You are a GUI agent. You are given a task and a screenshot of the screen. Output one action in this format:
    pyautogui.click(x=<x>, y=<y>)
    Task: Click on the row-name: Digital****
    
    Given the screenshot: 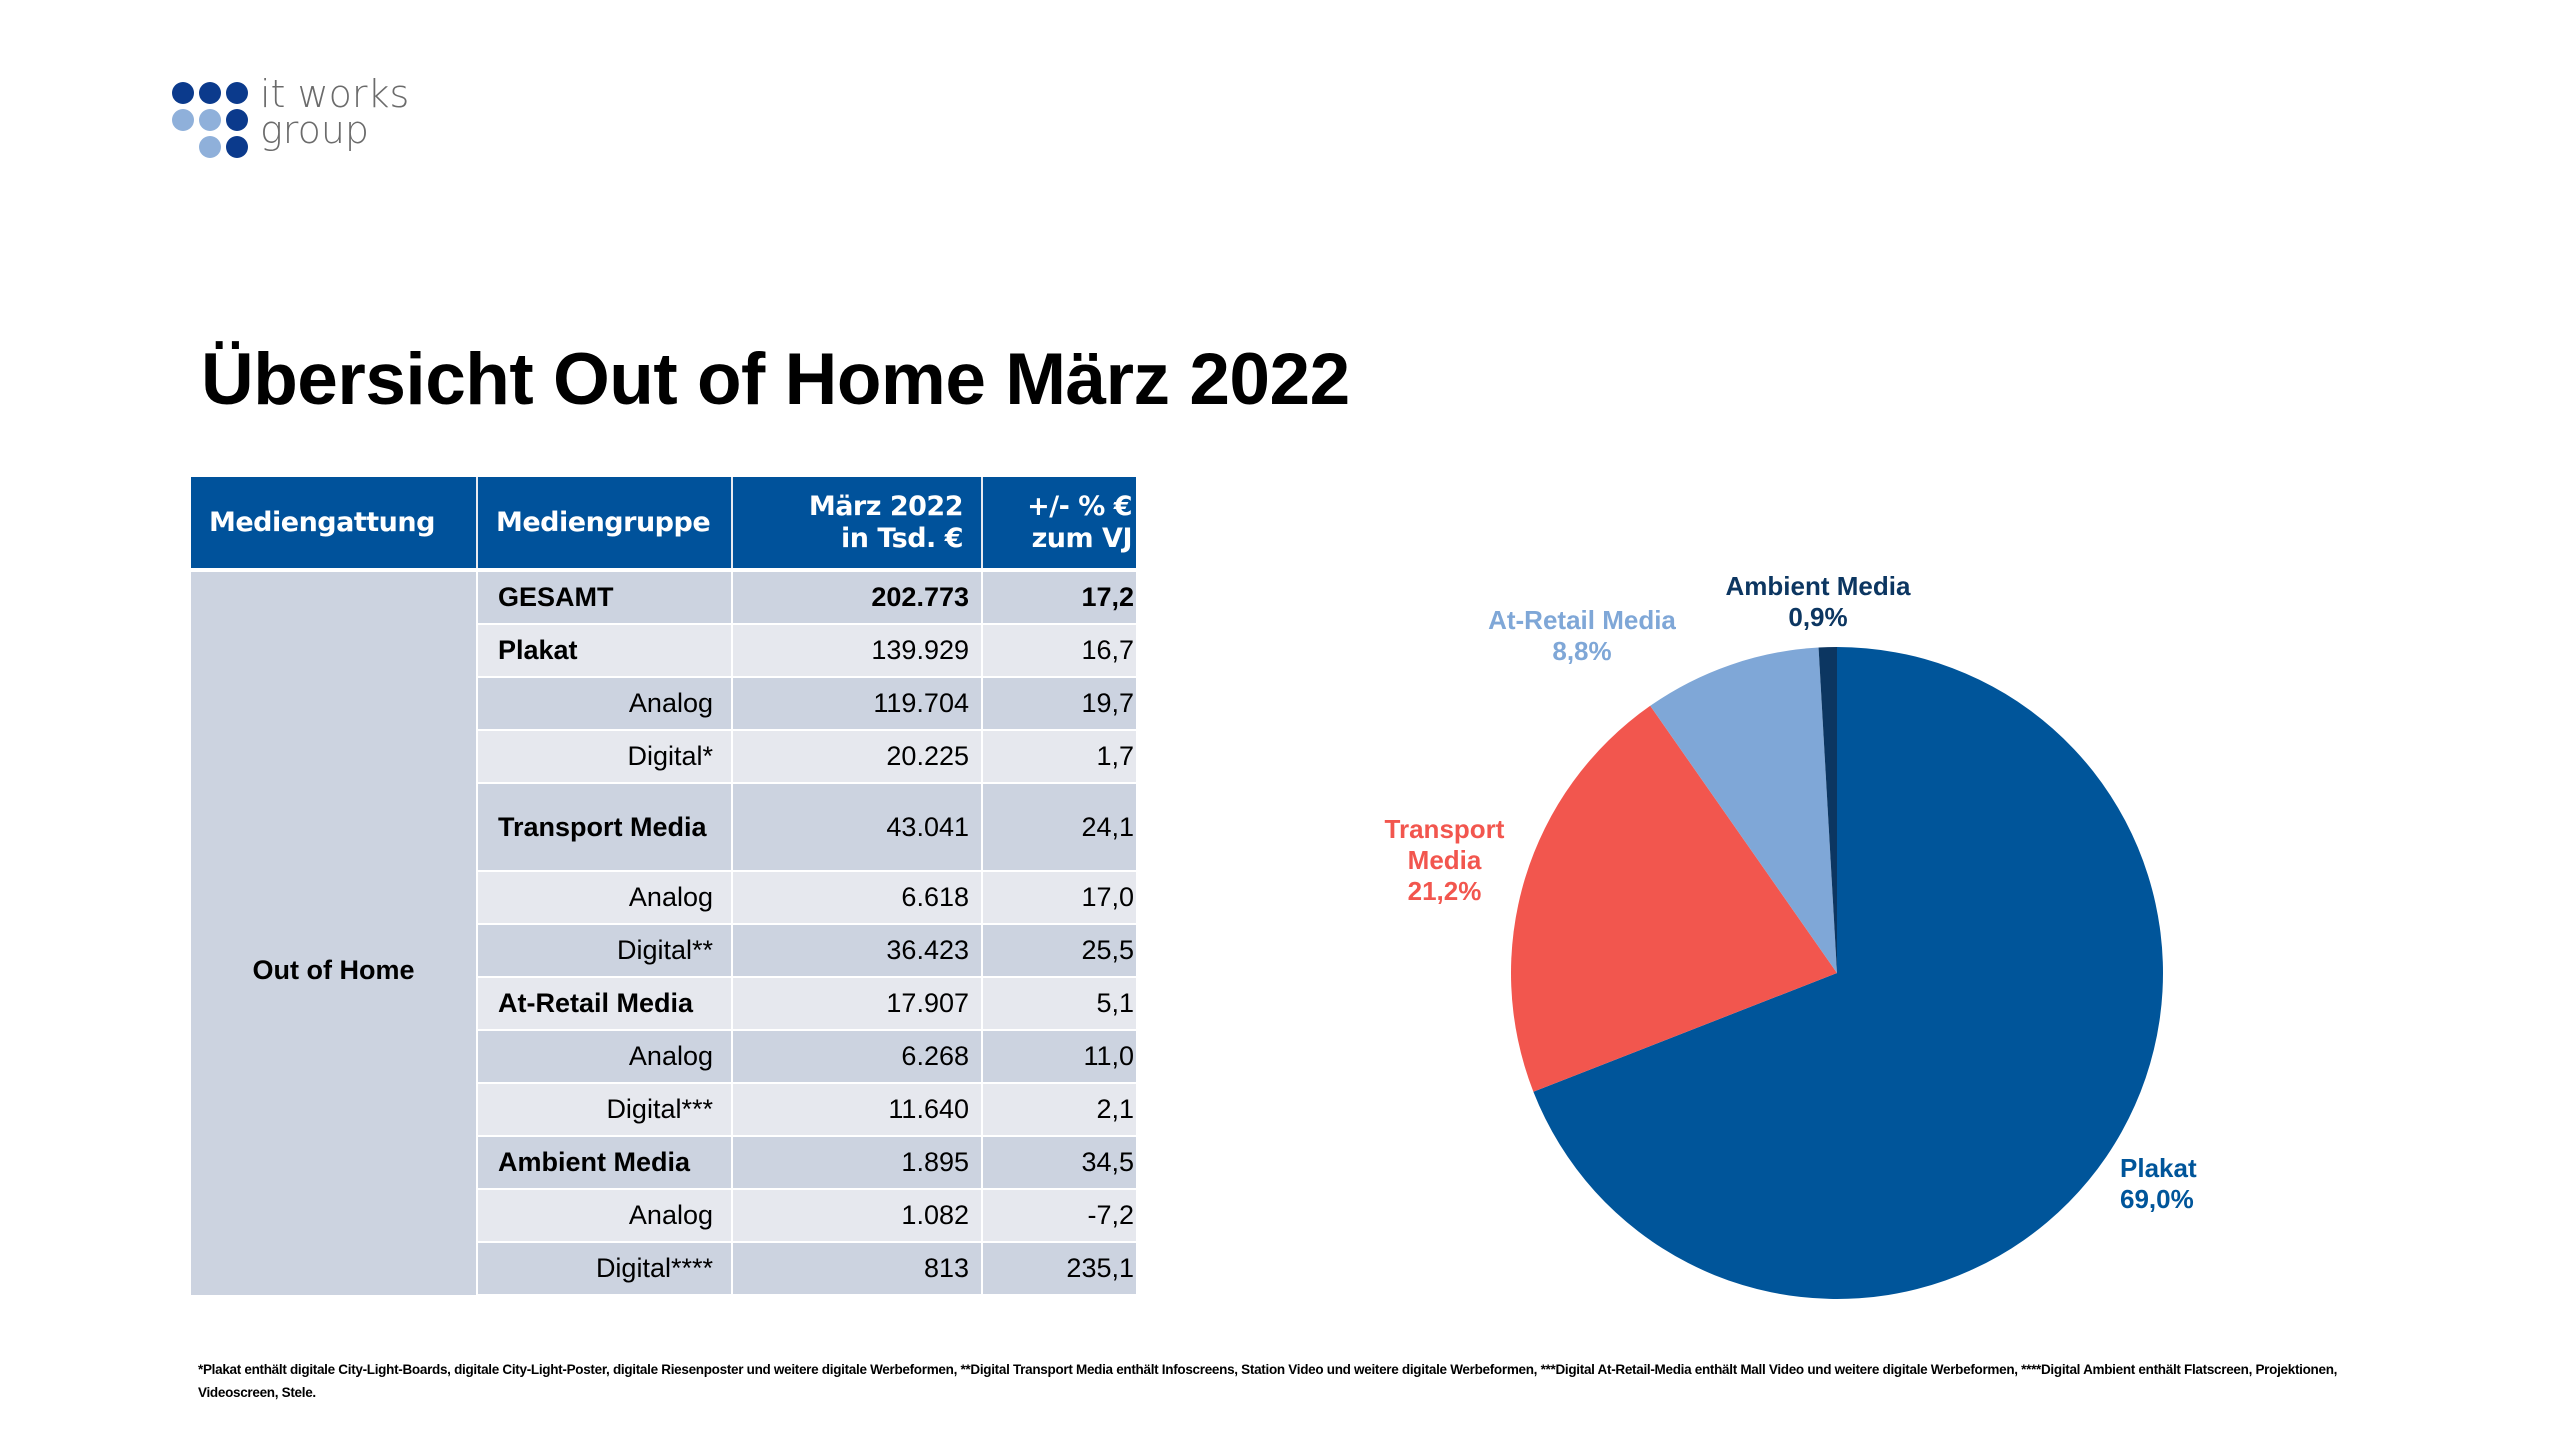 What is the action you would take?
    pyautogui.click(x=605, y=1269)
    